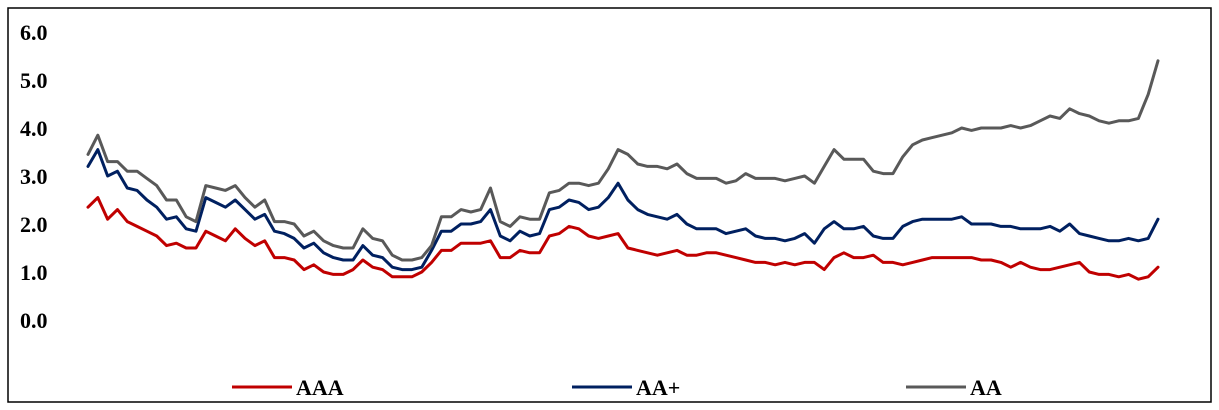 This screenshot has height=410, width=1219. What do you see at coordinates (34, 128) in the screenshot?
I see `y-tick-label: 4.0` at bounding box center [34, 128].